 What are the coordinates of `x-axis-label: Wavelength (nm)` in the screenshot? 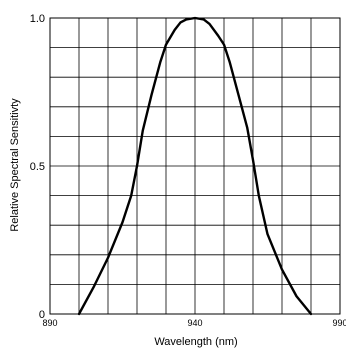 It's located at (195, 342).